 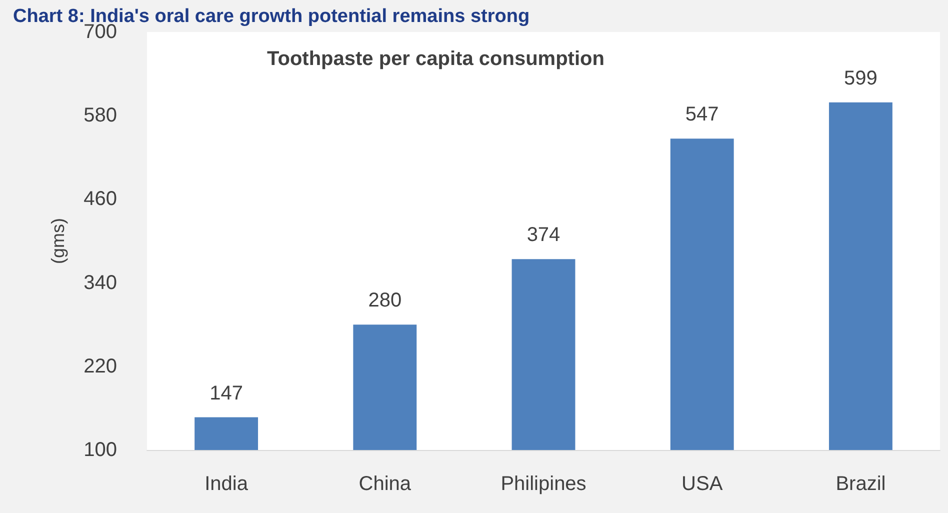 What do you see at coordinates (861, 484) in the screenshot?
I see `x-tick-label: Brazil` at bounding box center [861, 484].